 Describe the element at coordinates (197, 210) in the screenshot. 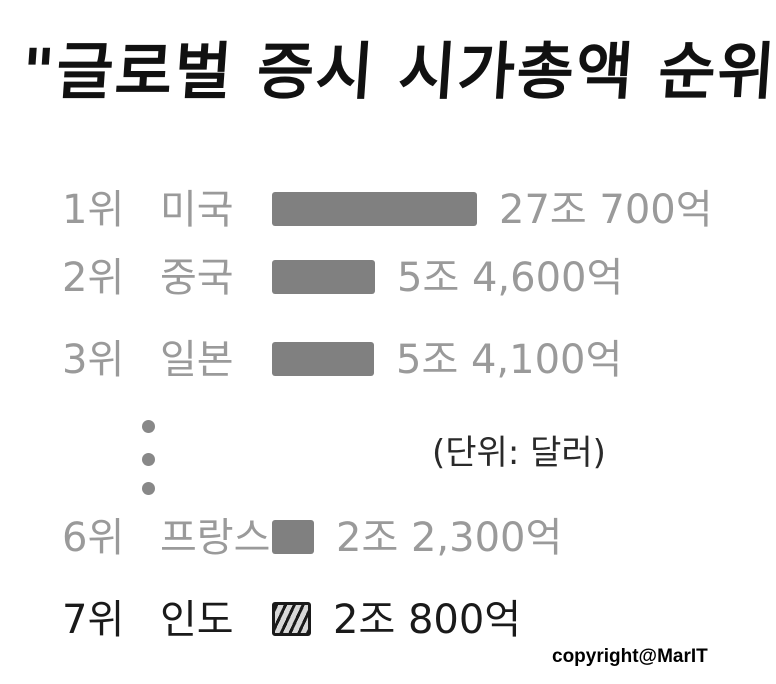

I see `country-label: 미국` at that location.